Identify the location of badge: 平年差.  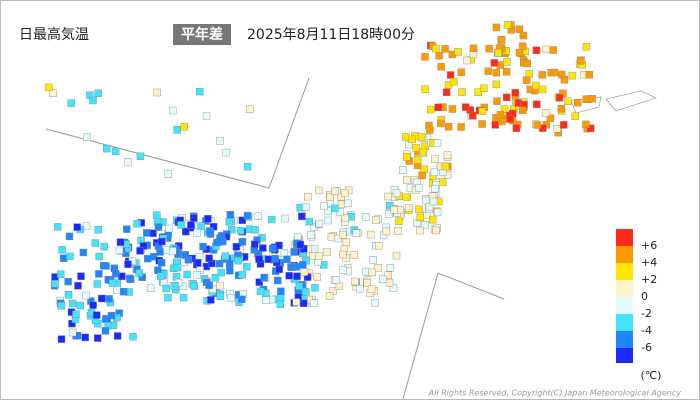
(202, 34).